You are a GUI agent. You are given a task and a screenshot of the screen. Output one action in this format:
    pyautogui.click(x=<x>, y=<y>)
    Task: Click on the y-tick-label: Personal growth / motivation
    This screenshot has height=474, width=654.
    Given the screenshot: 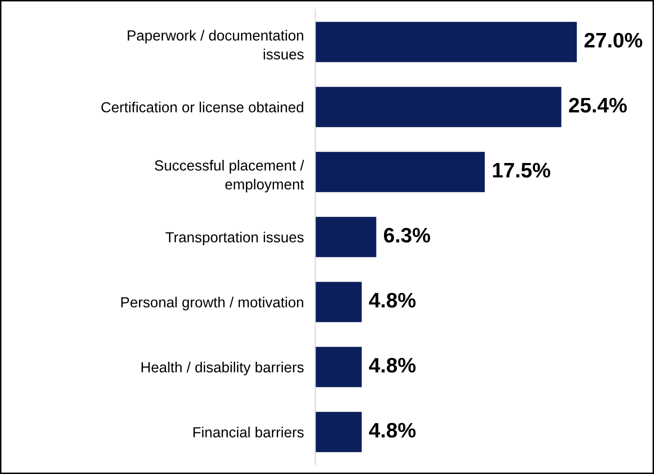 What is the action you would take?
    pyautogui.click(x=212, y=303)
    